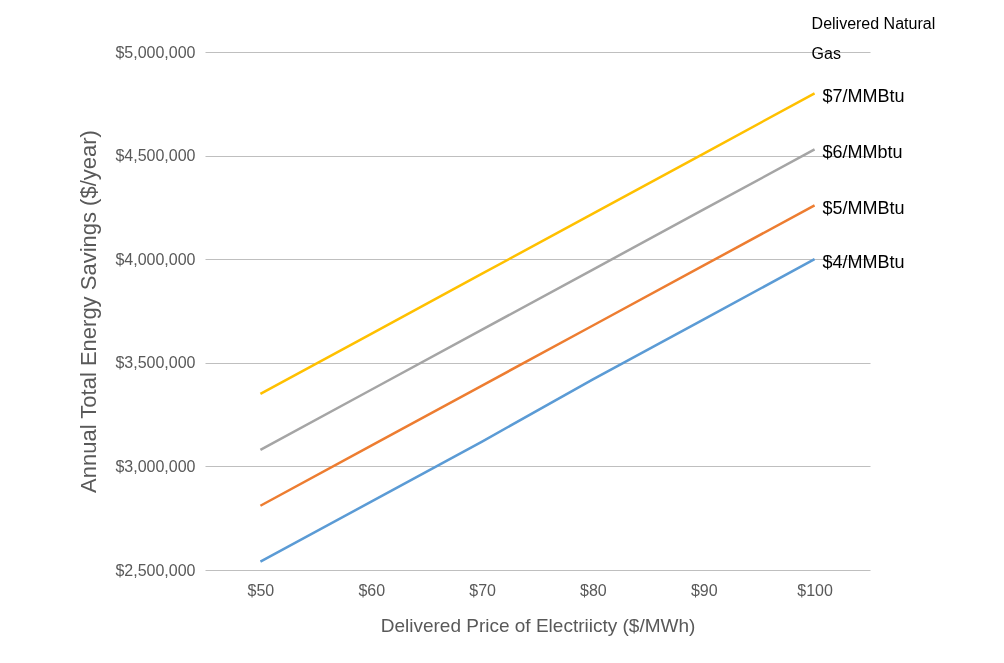 Image resolution: width=1004 pixels, height=663 pixels. I want to click on y-tick-label: $4,000,000, so click(155, 259).